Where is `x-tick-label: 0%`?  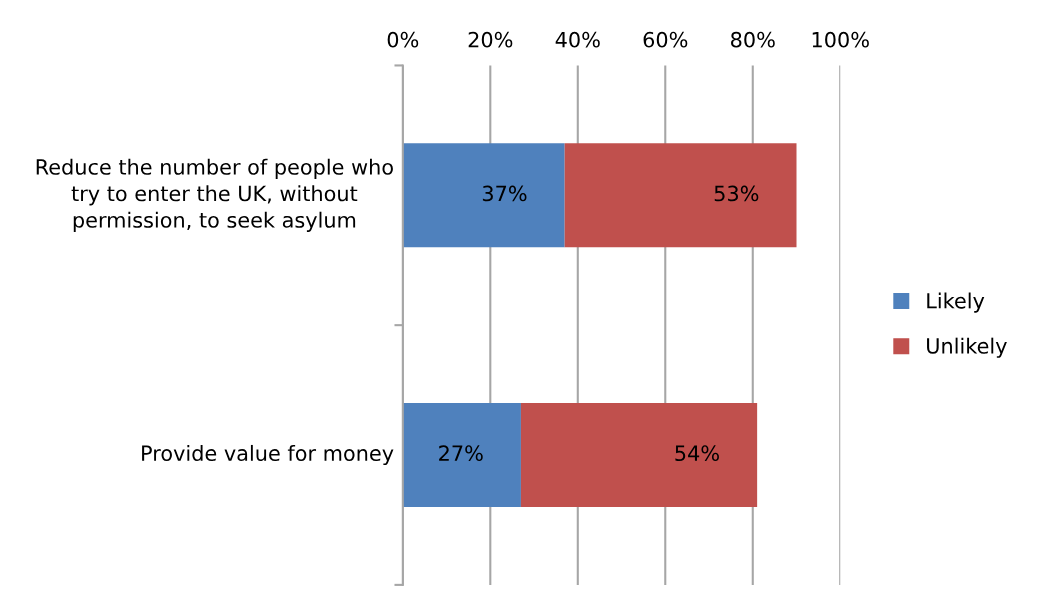 x-tick-label: 0% is located at coordinates (403, 39).